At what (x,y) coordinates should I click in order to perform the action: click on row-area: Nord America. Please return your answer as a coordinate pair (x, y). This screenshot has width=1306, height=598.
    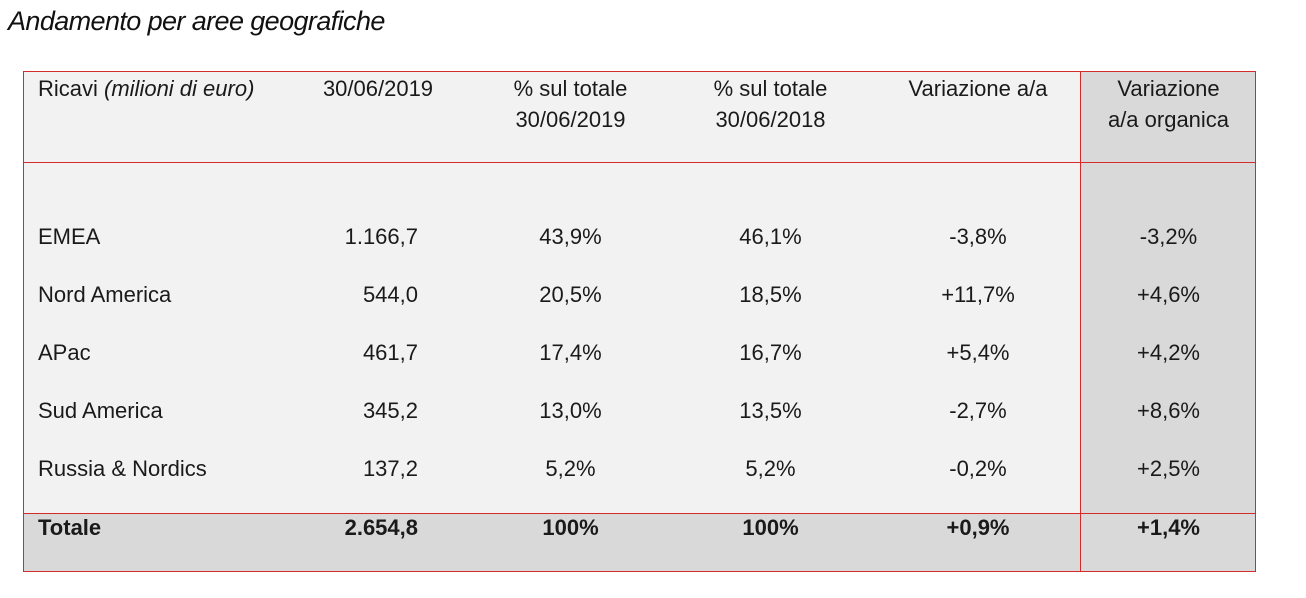
    Looking at the image, I should click on (105, 294).